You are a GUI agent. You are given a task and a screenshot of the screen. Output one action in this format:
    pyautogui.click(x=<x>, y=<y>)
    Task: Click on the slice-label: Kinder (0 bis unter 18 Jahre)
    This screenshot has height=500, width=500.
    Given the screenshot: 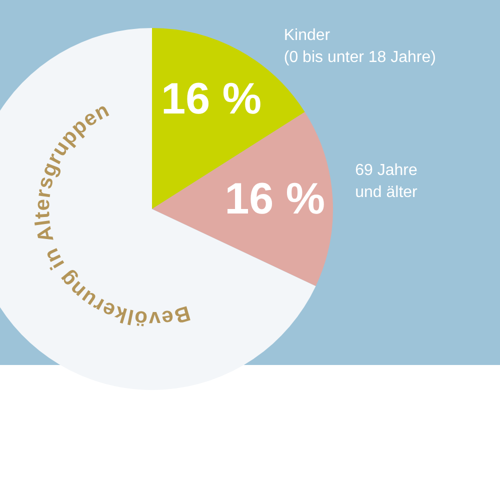 What is the action you would take?
    pyautogui.click(x=360, y=46)
    